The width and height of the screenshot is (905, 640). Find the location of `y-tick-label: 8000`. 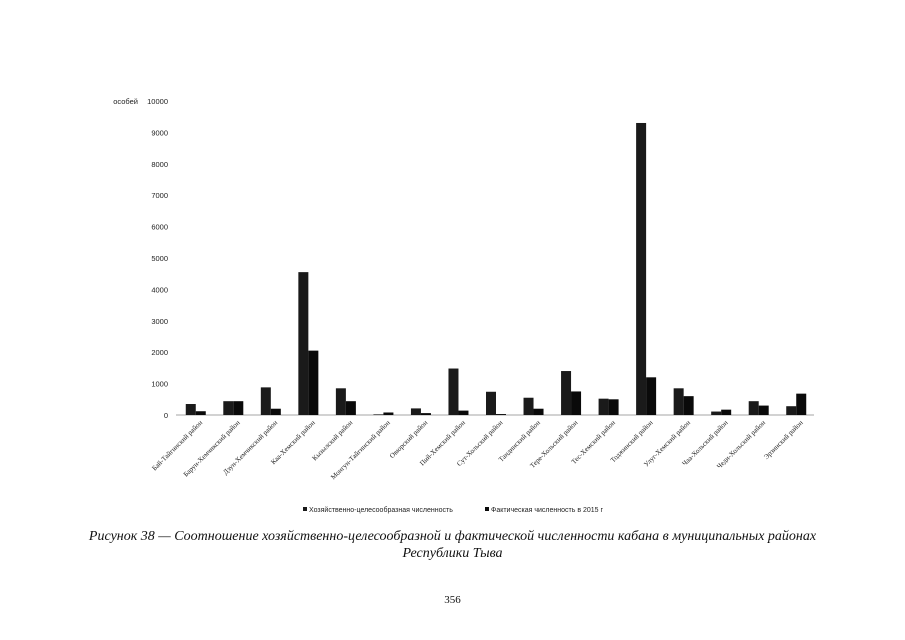

y-tick-label: 8000 is located at coordinates (159, 164).